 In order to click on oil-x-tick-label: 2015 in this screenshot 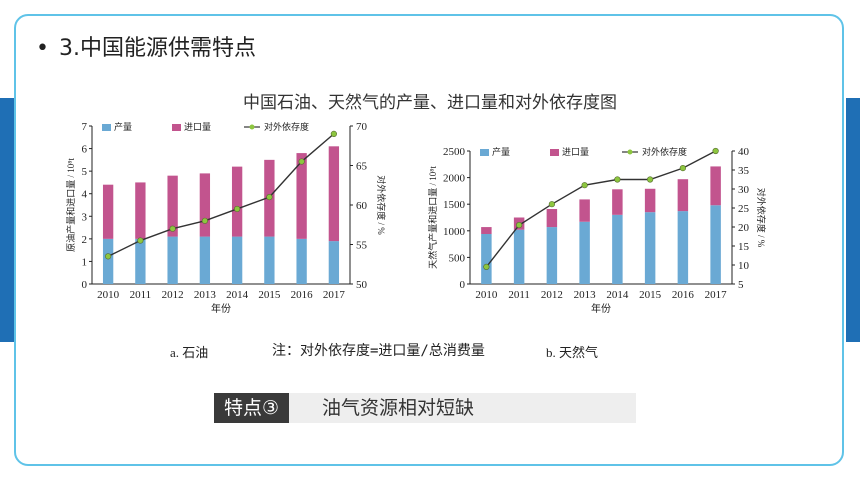, I will do `click(269, 295)`.